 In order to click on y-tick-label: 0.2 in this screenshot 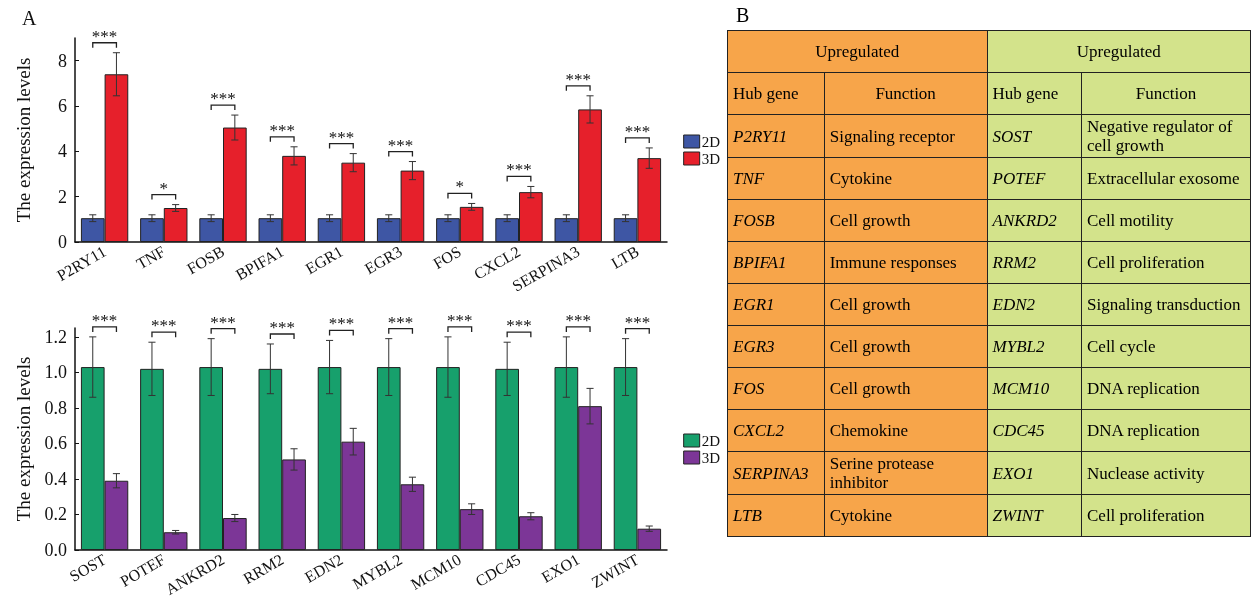, I will do `click(55, 514)`.